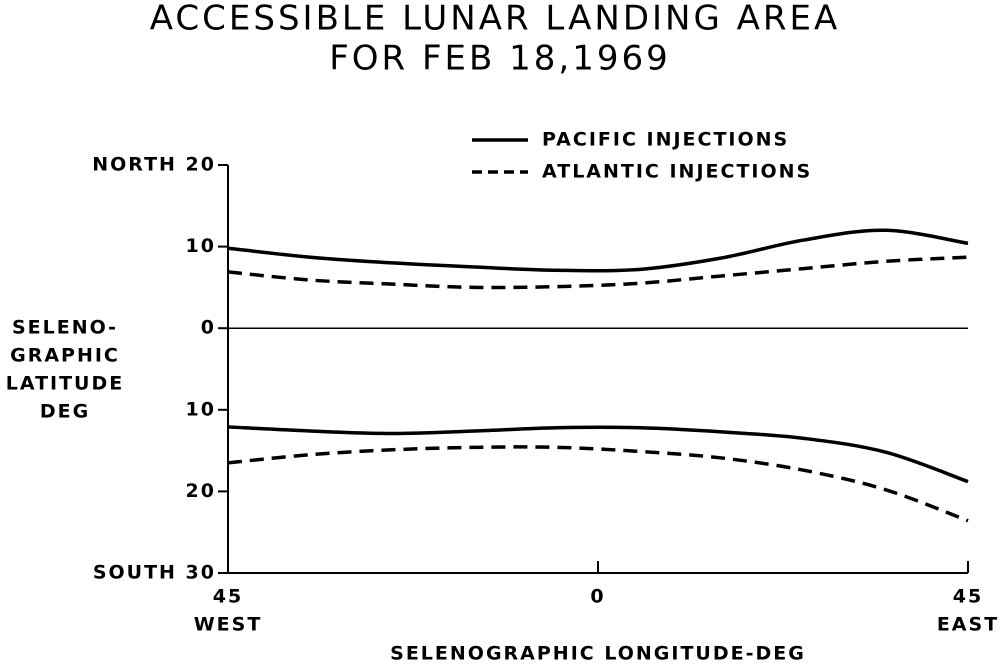 The height and width of the screenshot is (670, 1002). What do you see at coordinates (597, 597) in the screenshot?
I see `x-tick-label: 0` at bounding box center [597, 597].